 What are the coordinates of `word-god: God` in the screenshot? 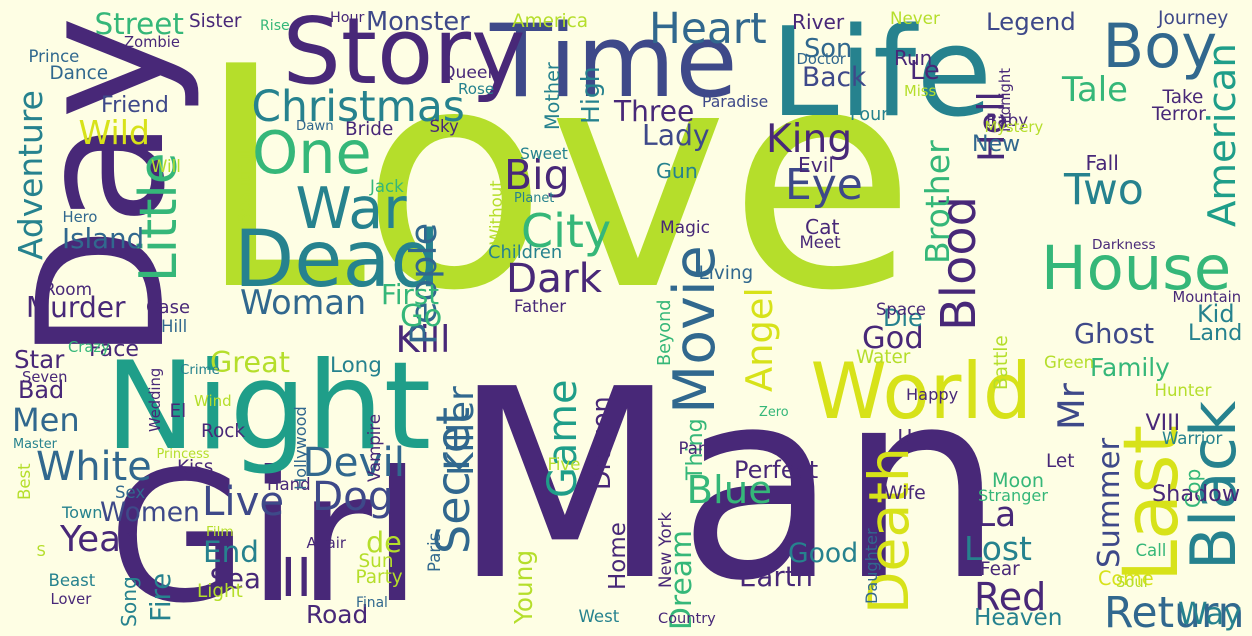 It's located at (893, 338).